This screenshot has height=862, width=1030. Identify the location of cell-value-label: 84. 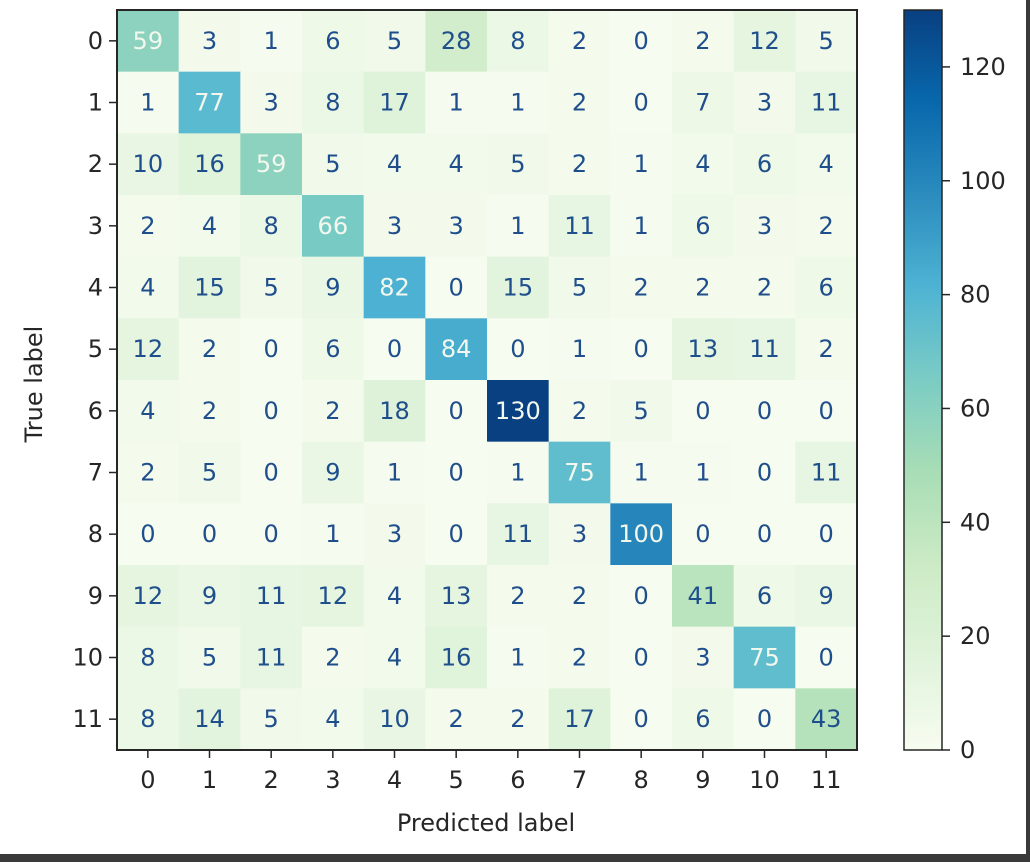
(456, 349).